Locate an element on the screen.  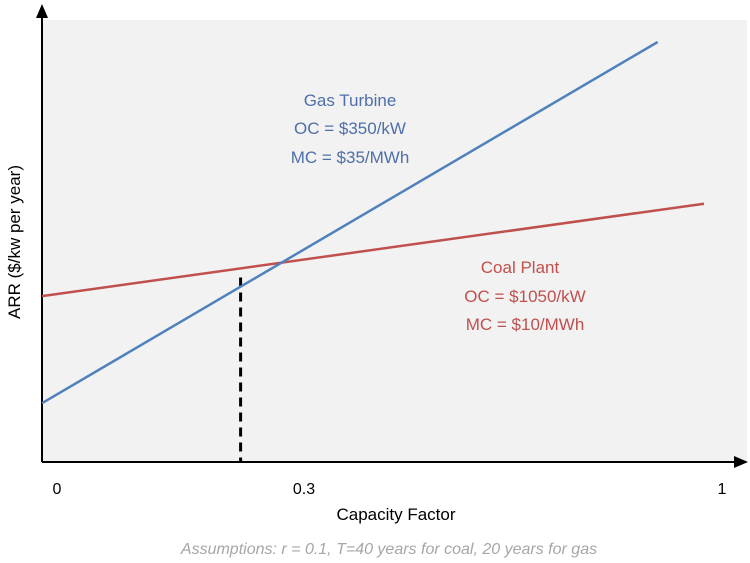
coal-annotation-title: Coal Plant is located at coordinates (520, 267).